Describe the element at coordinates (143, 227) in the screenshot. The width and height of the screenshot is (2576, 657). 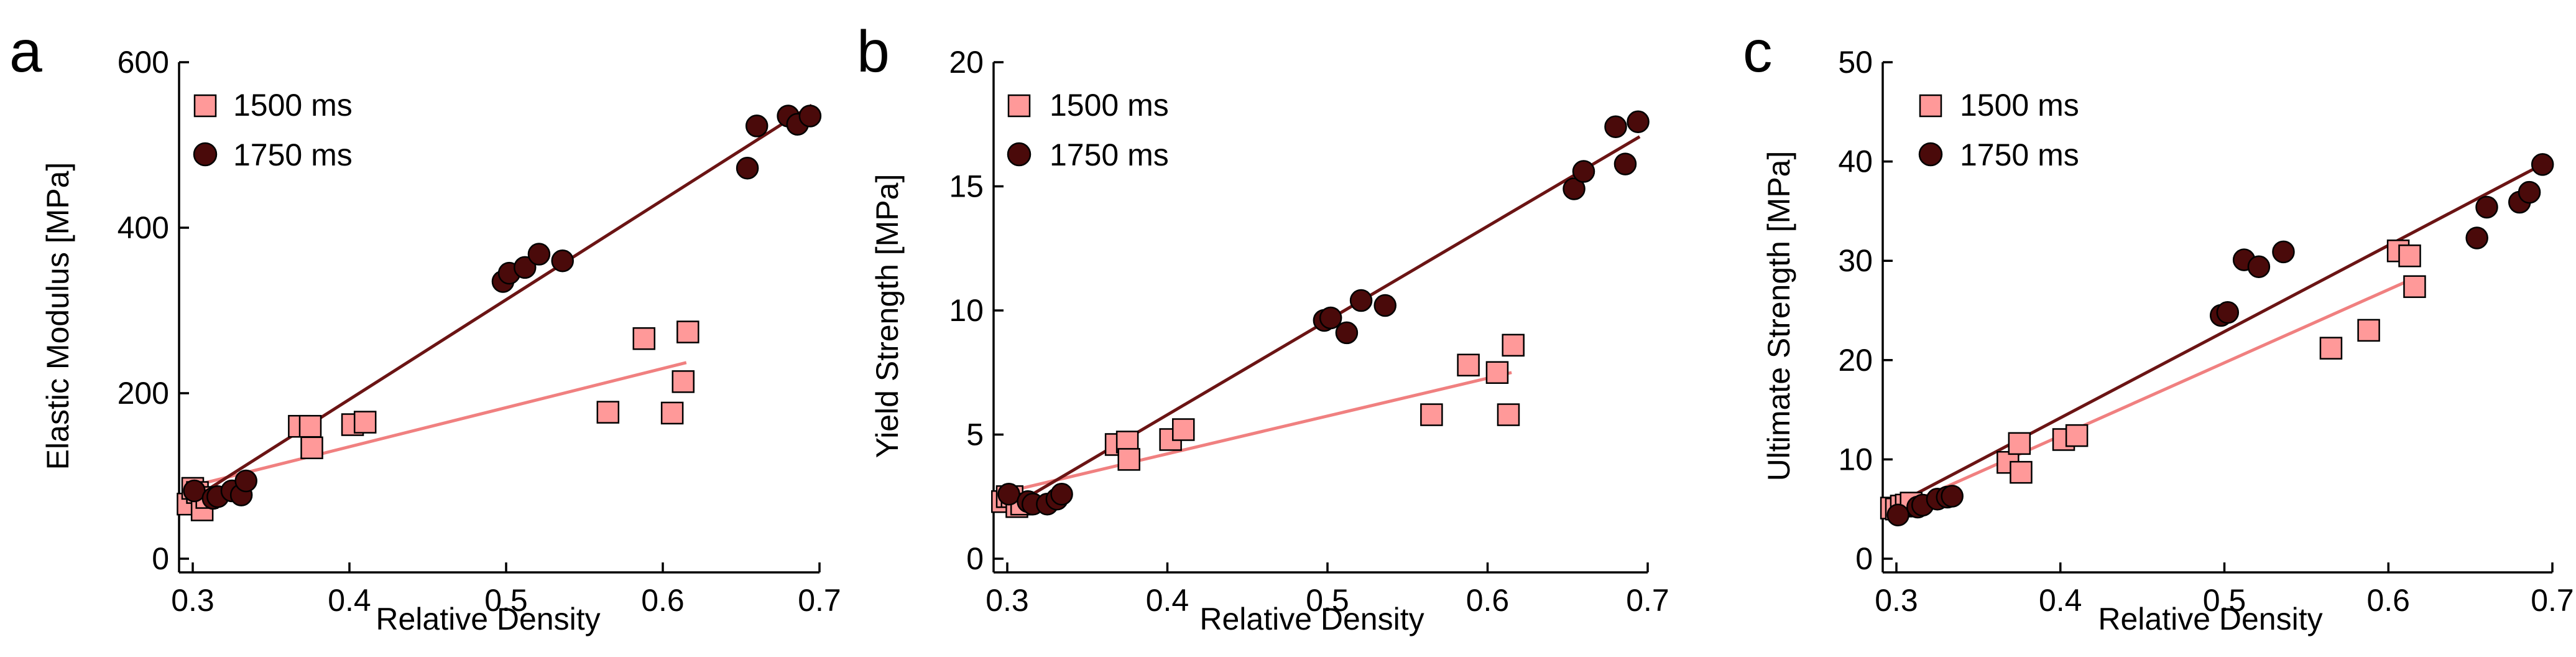
I see `y-tick-label: 400` at that location.